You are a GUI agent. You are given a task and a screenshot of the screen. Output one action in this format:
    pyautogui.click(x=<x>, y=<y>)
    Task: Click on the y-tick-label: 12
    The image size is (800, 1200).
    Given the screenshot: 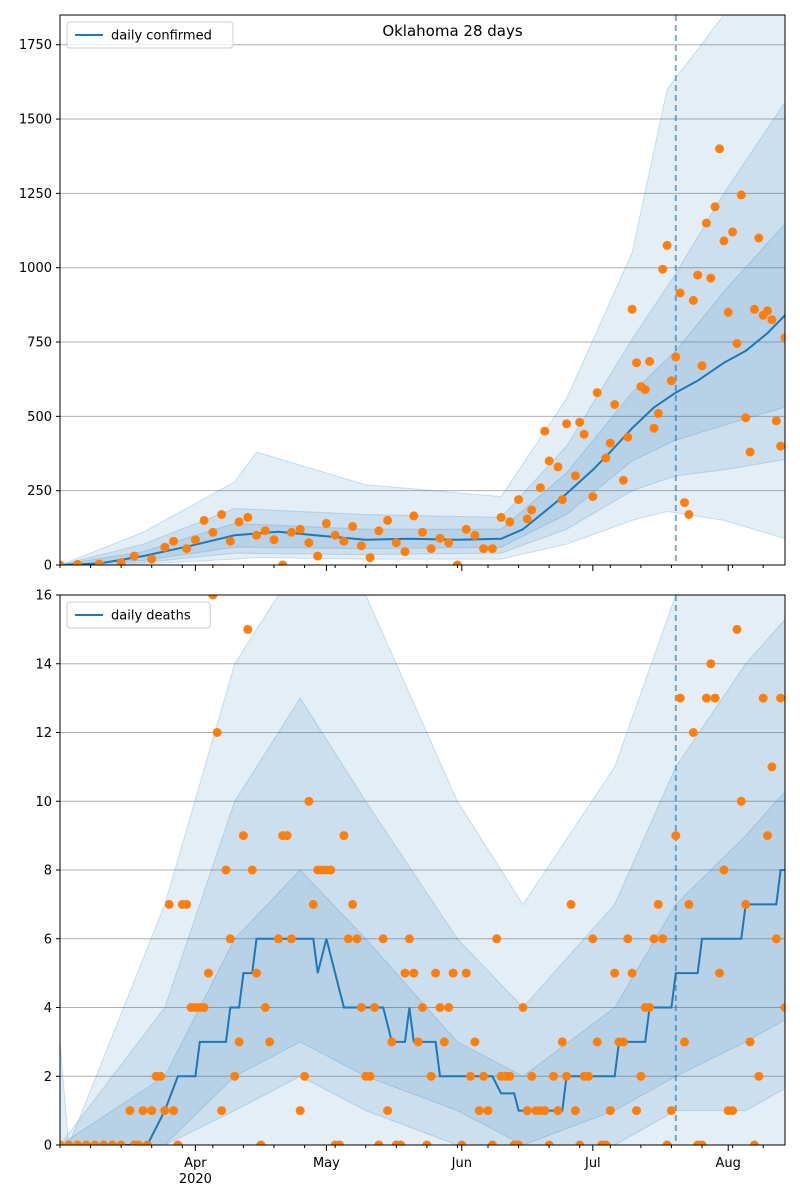 What is the action you would take?
    pyautogui.click(x=43, y=733)
    